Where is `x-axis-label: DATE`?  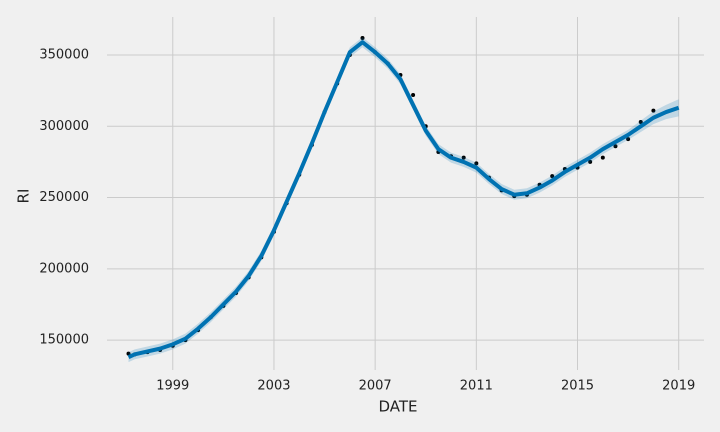
x-axis-label: DATE is located at coordinates (397, 407).